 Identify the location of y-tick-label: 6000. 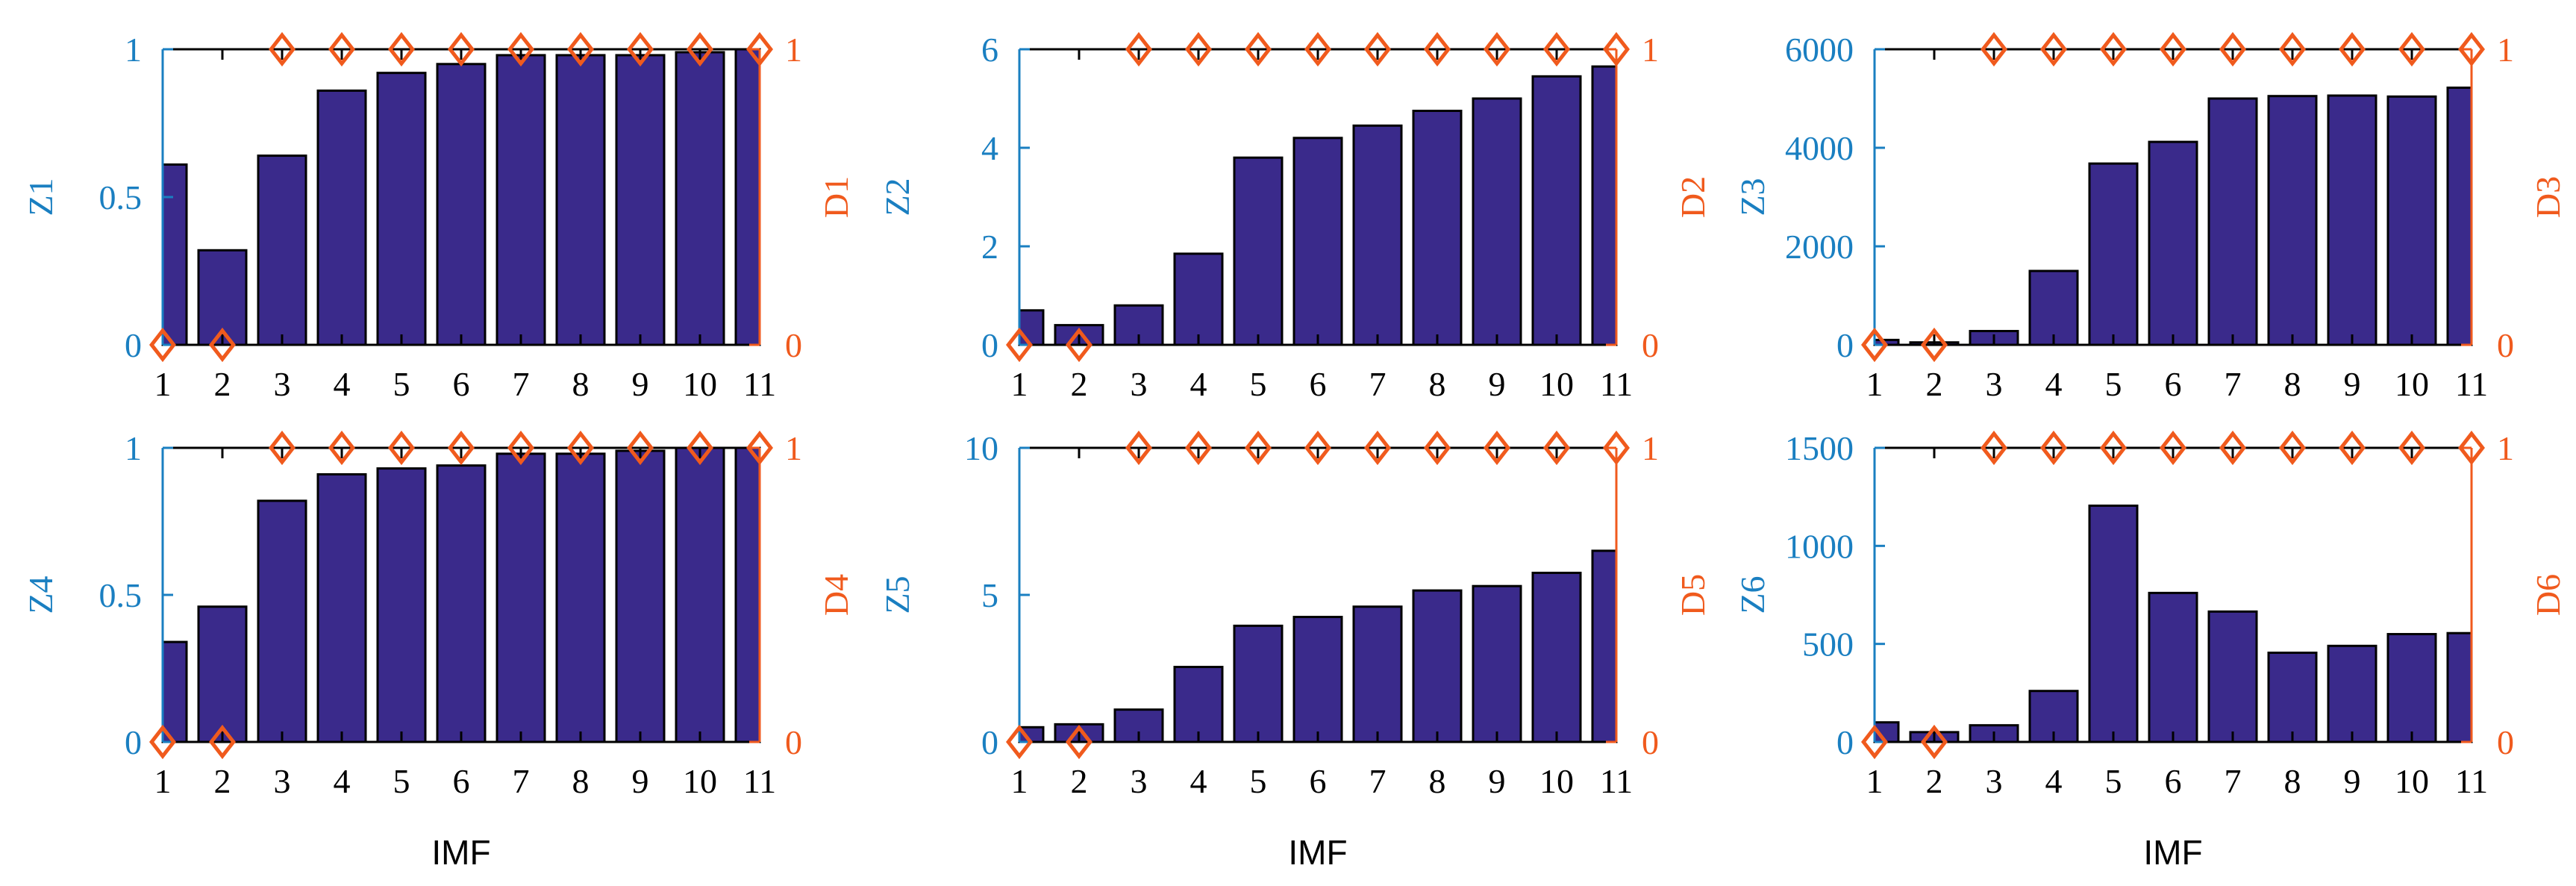
(1819, 50).